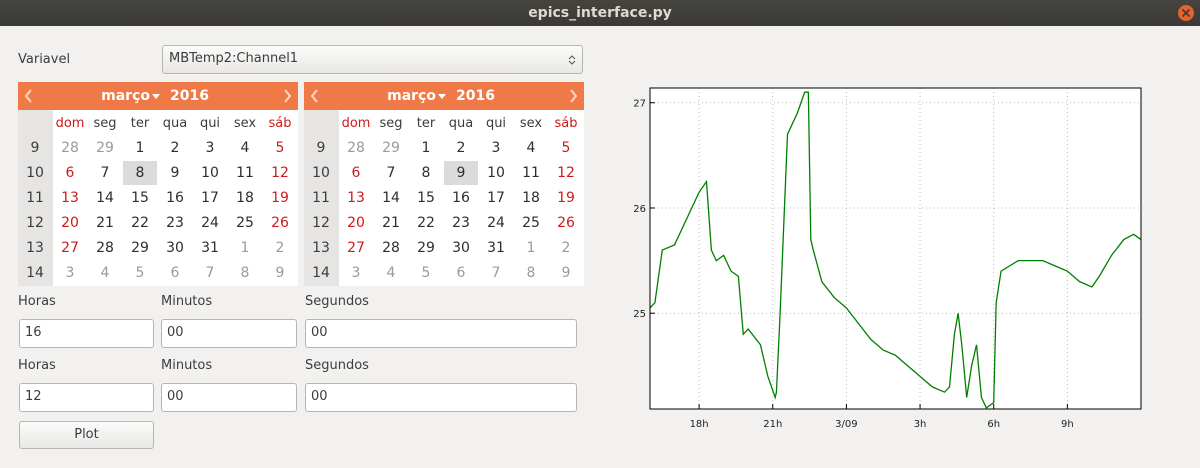 The height and width of the screenshot is (468, 1200). Describe the element at coordinates (86, 333) in the screenshot. I see `hours-input: 16` at that location.